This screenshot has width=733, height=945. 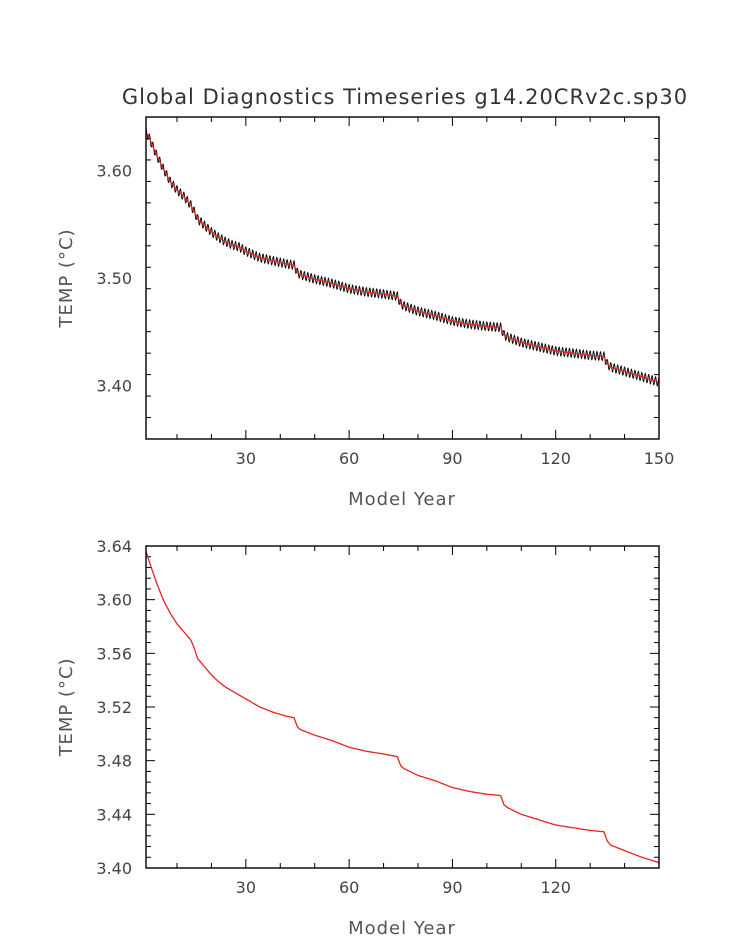 What do you see at coordinates (114, 707) in the screenshot?
I see `y-tick-label: 3.52` at bounding box center [114, 707].